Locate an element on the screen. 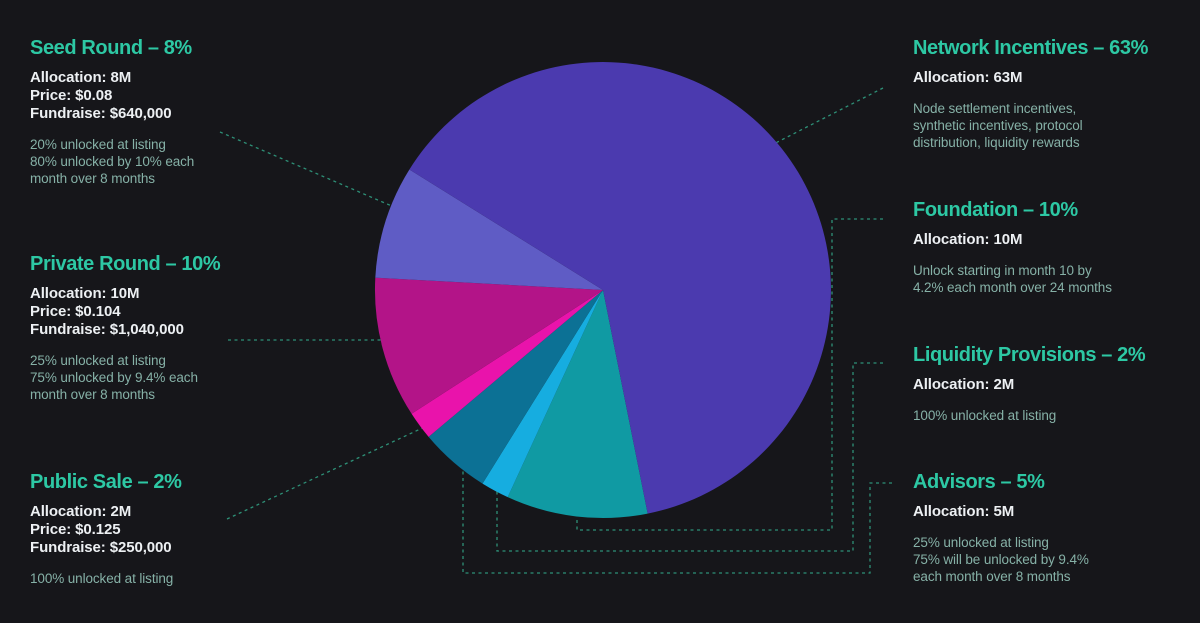 This screenshot has width=1200, height=623. connector-foundation is located at coordinates (729, 374).